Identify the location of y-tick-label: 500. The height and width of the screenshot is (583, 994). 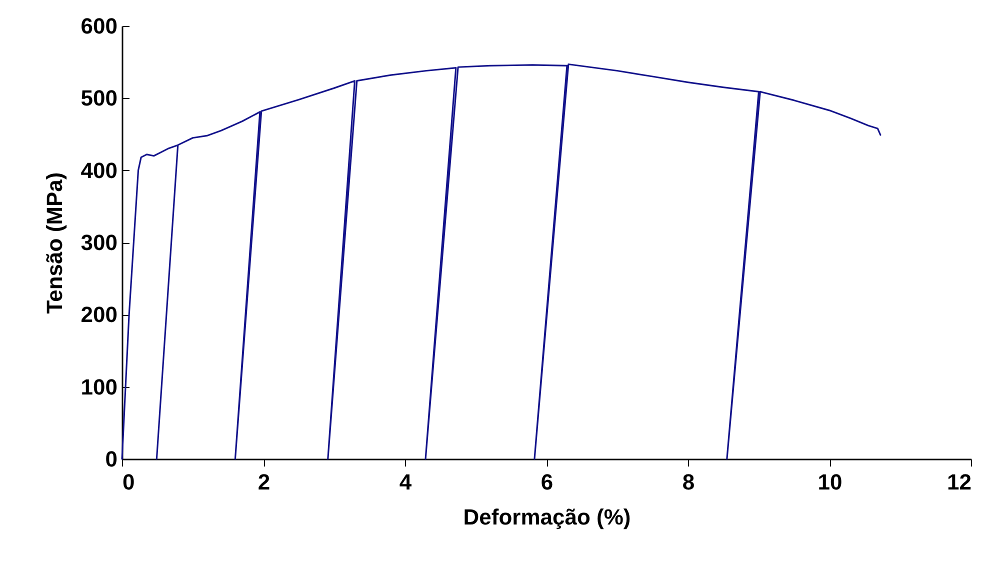
(99, 98).